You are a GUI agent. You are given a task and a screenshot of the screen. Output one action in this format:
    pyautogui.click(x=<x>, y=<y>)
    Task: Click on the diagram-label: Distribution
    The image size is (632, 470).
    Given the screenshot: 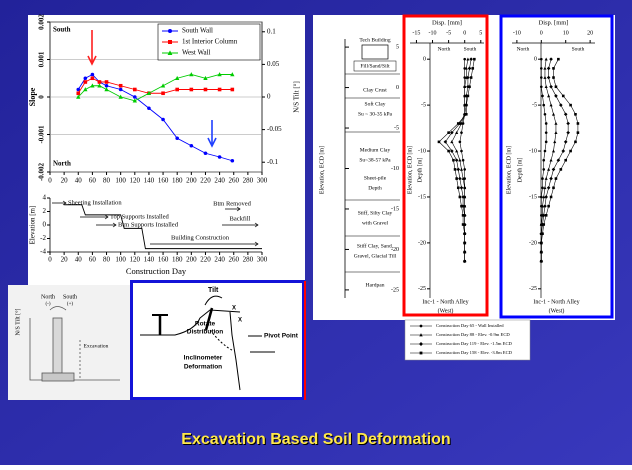 What is the action you would take?
    pyautogui.click(x=205, y=332)
    